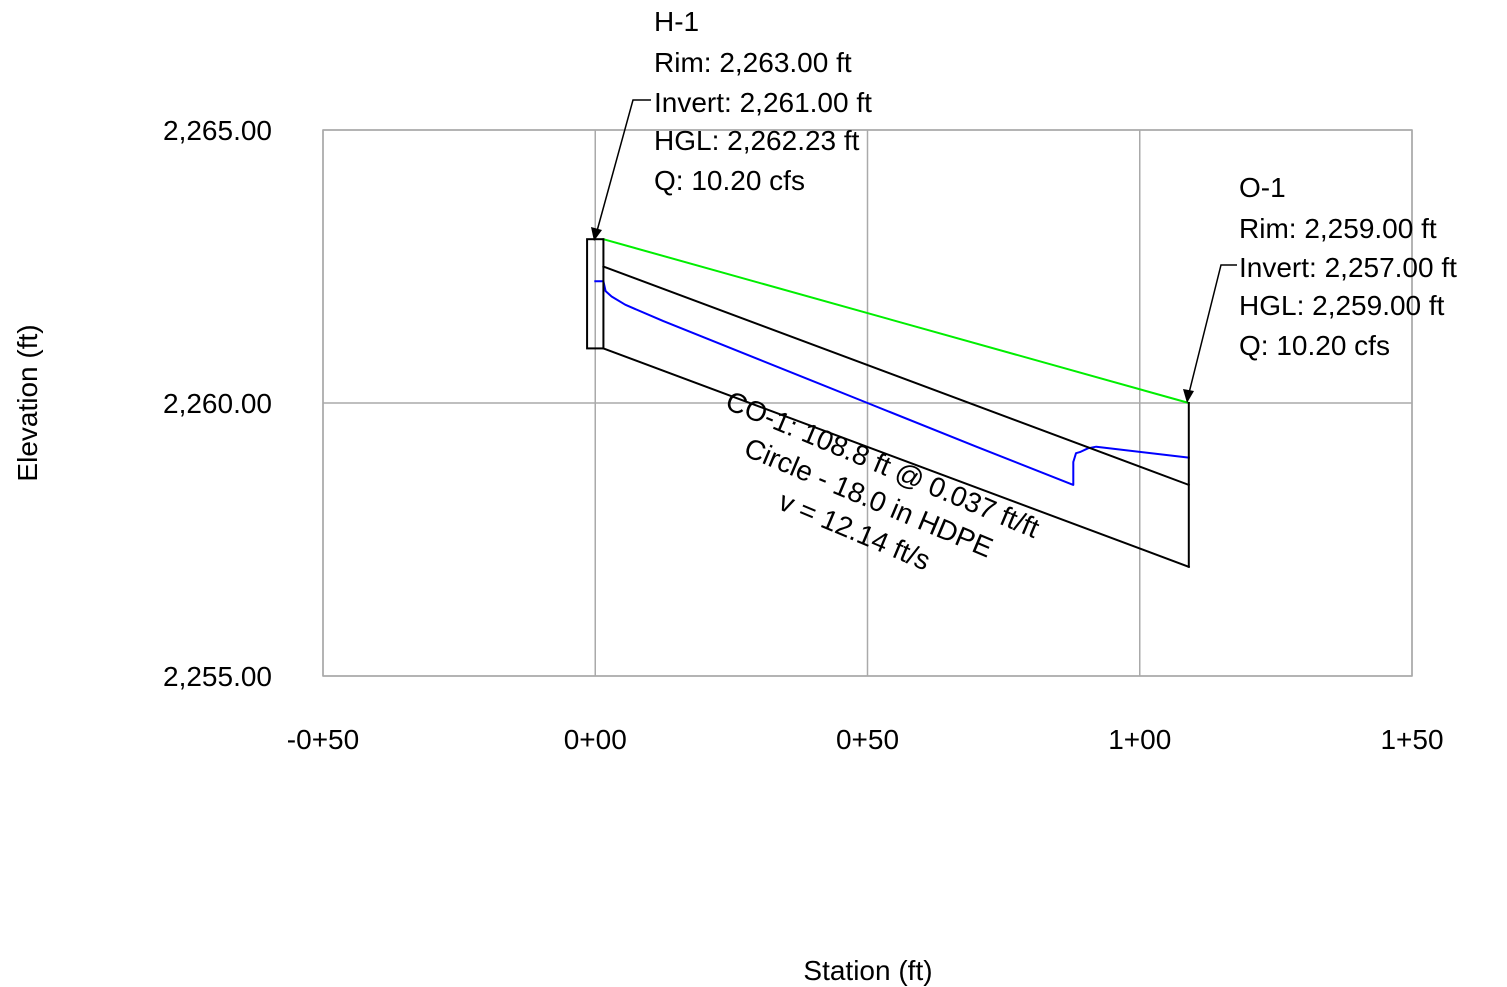 This screenshot has width=1507, height=987. I want to click on node-o1-rim: Rim: 2,259.00 ft, so click(1338, 228).